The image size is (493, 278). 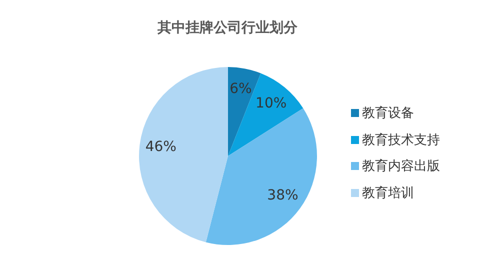 What do you see at coordinates (388, 193) in the screenshot?
I see `legend-label: 教育培训` at bounding box center [388, 193].